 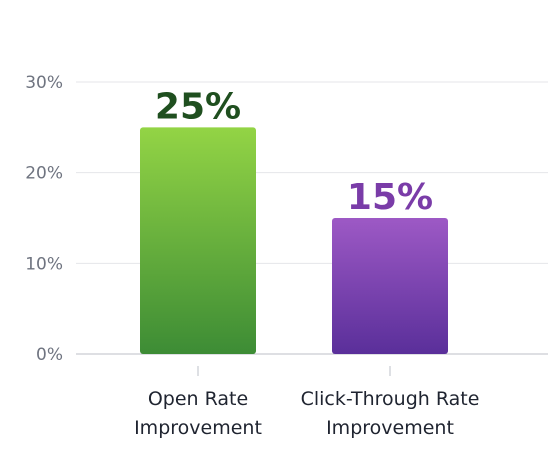 What do you see at coordinates (44, 174) in the screenshot?
I see `y-tick-label: 20%` at bounding box center [44, 174].